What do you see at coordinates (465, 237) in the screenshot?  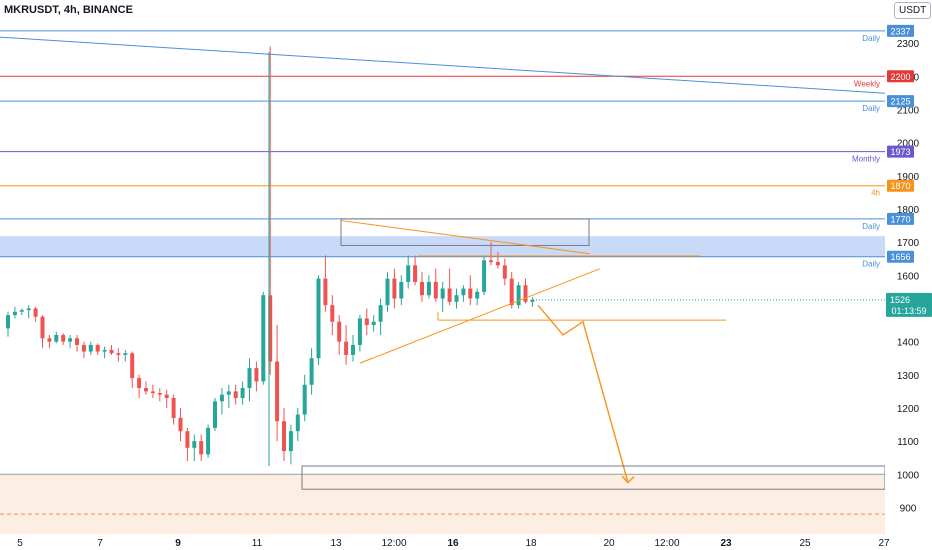 I see `wedge-upper-line` at bounding box center [465, 237].